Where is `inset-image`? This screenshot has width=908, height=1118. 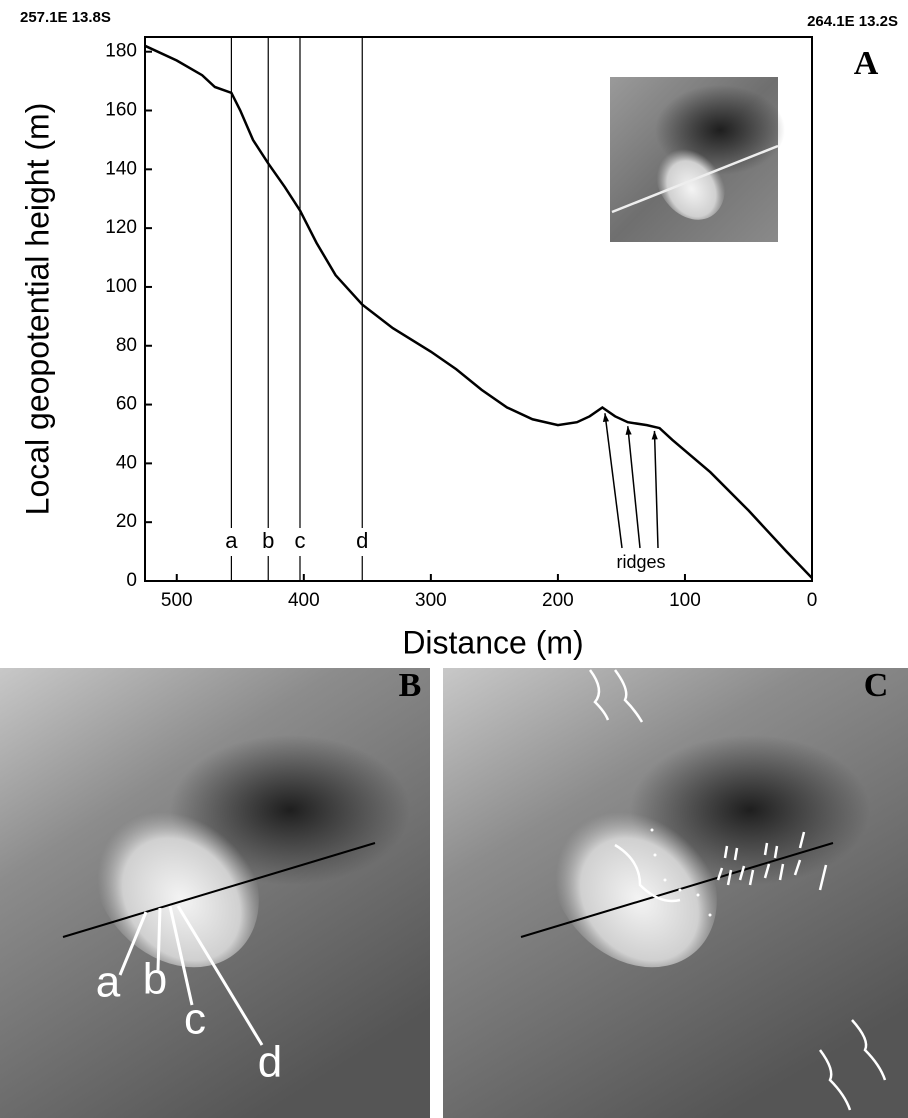
inset-image is located at coordinates (697, 159).